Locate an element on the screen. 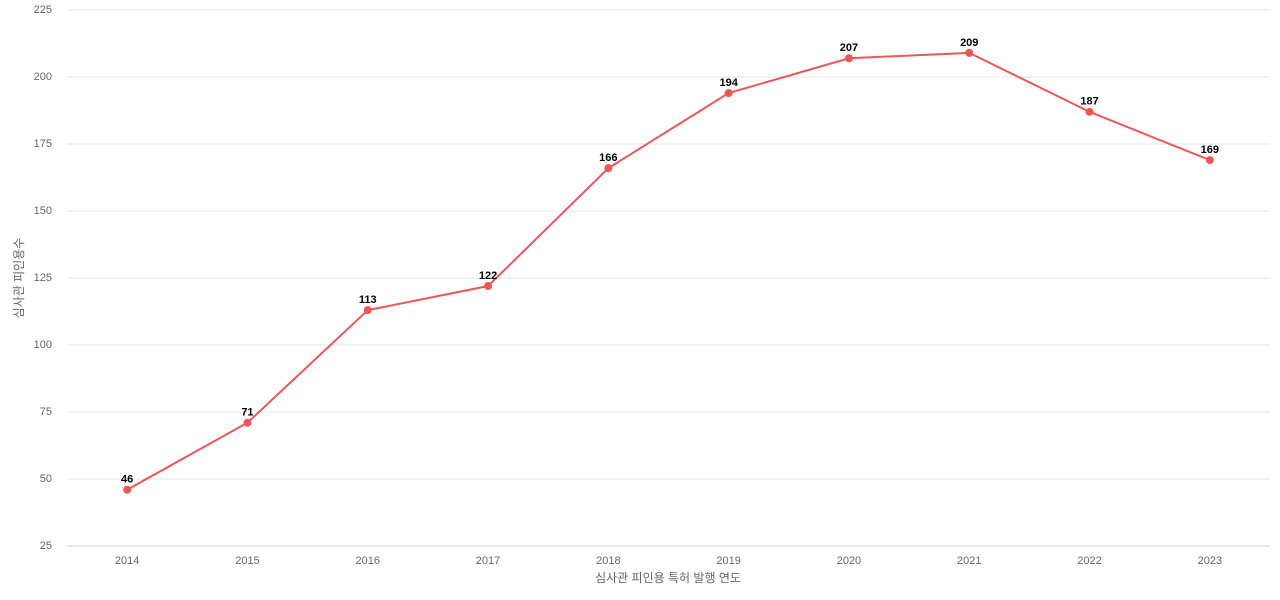  x-tick-label: 2022 is located at coordinates (1089, 561).